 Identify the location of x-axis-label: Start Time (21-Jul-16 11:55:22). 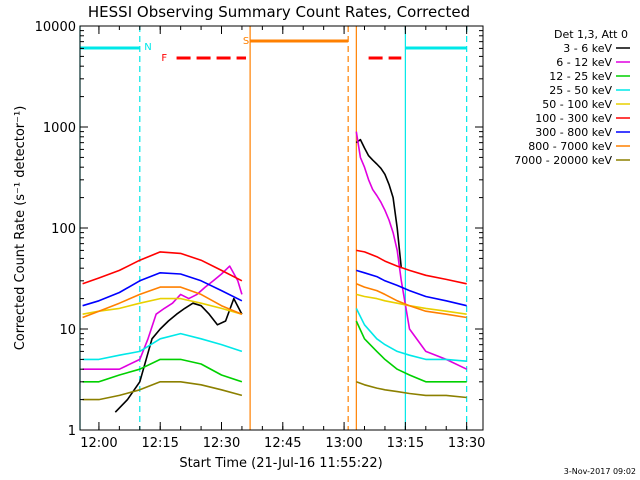
(280, 463).